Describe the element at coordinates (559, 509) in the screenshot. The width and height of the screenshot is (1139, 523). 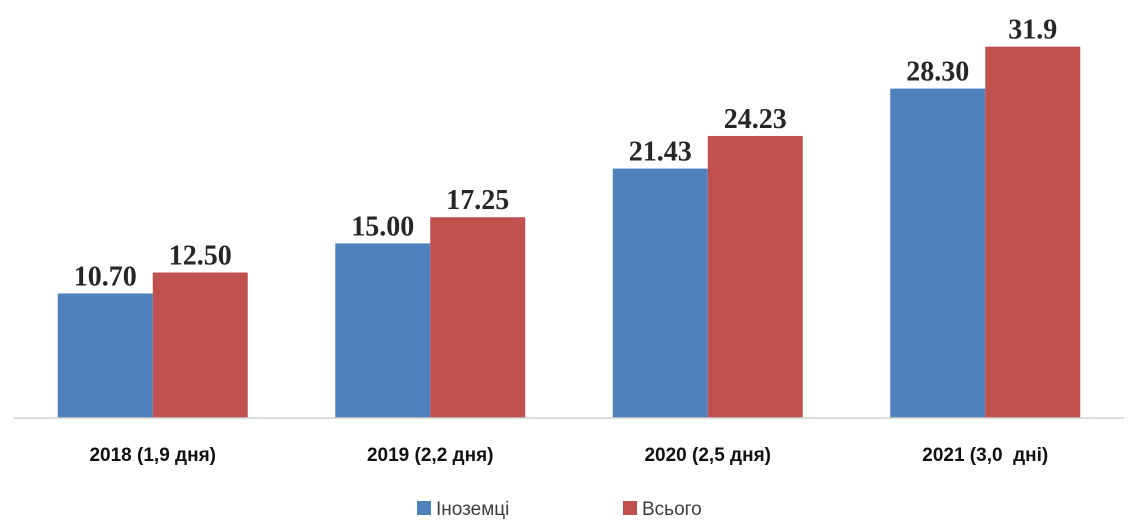
I see `legend: Іноземці Всього` at that location.